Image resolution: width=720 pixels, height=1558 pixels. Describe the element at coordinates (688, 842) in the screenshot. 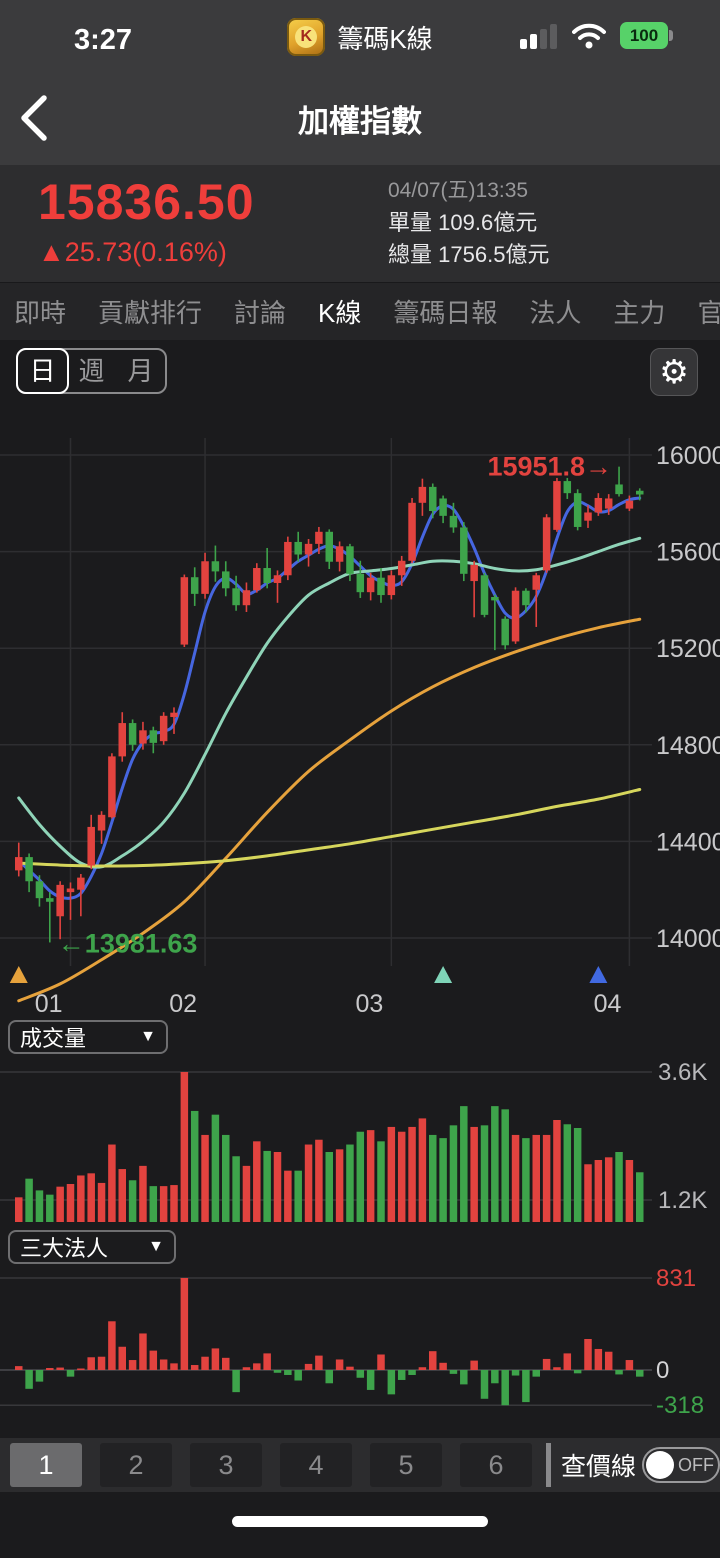

I see `svg-text: 14400` at that location.